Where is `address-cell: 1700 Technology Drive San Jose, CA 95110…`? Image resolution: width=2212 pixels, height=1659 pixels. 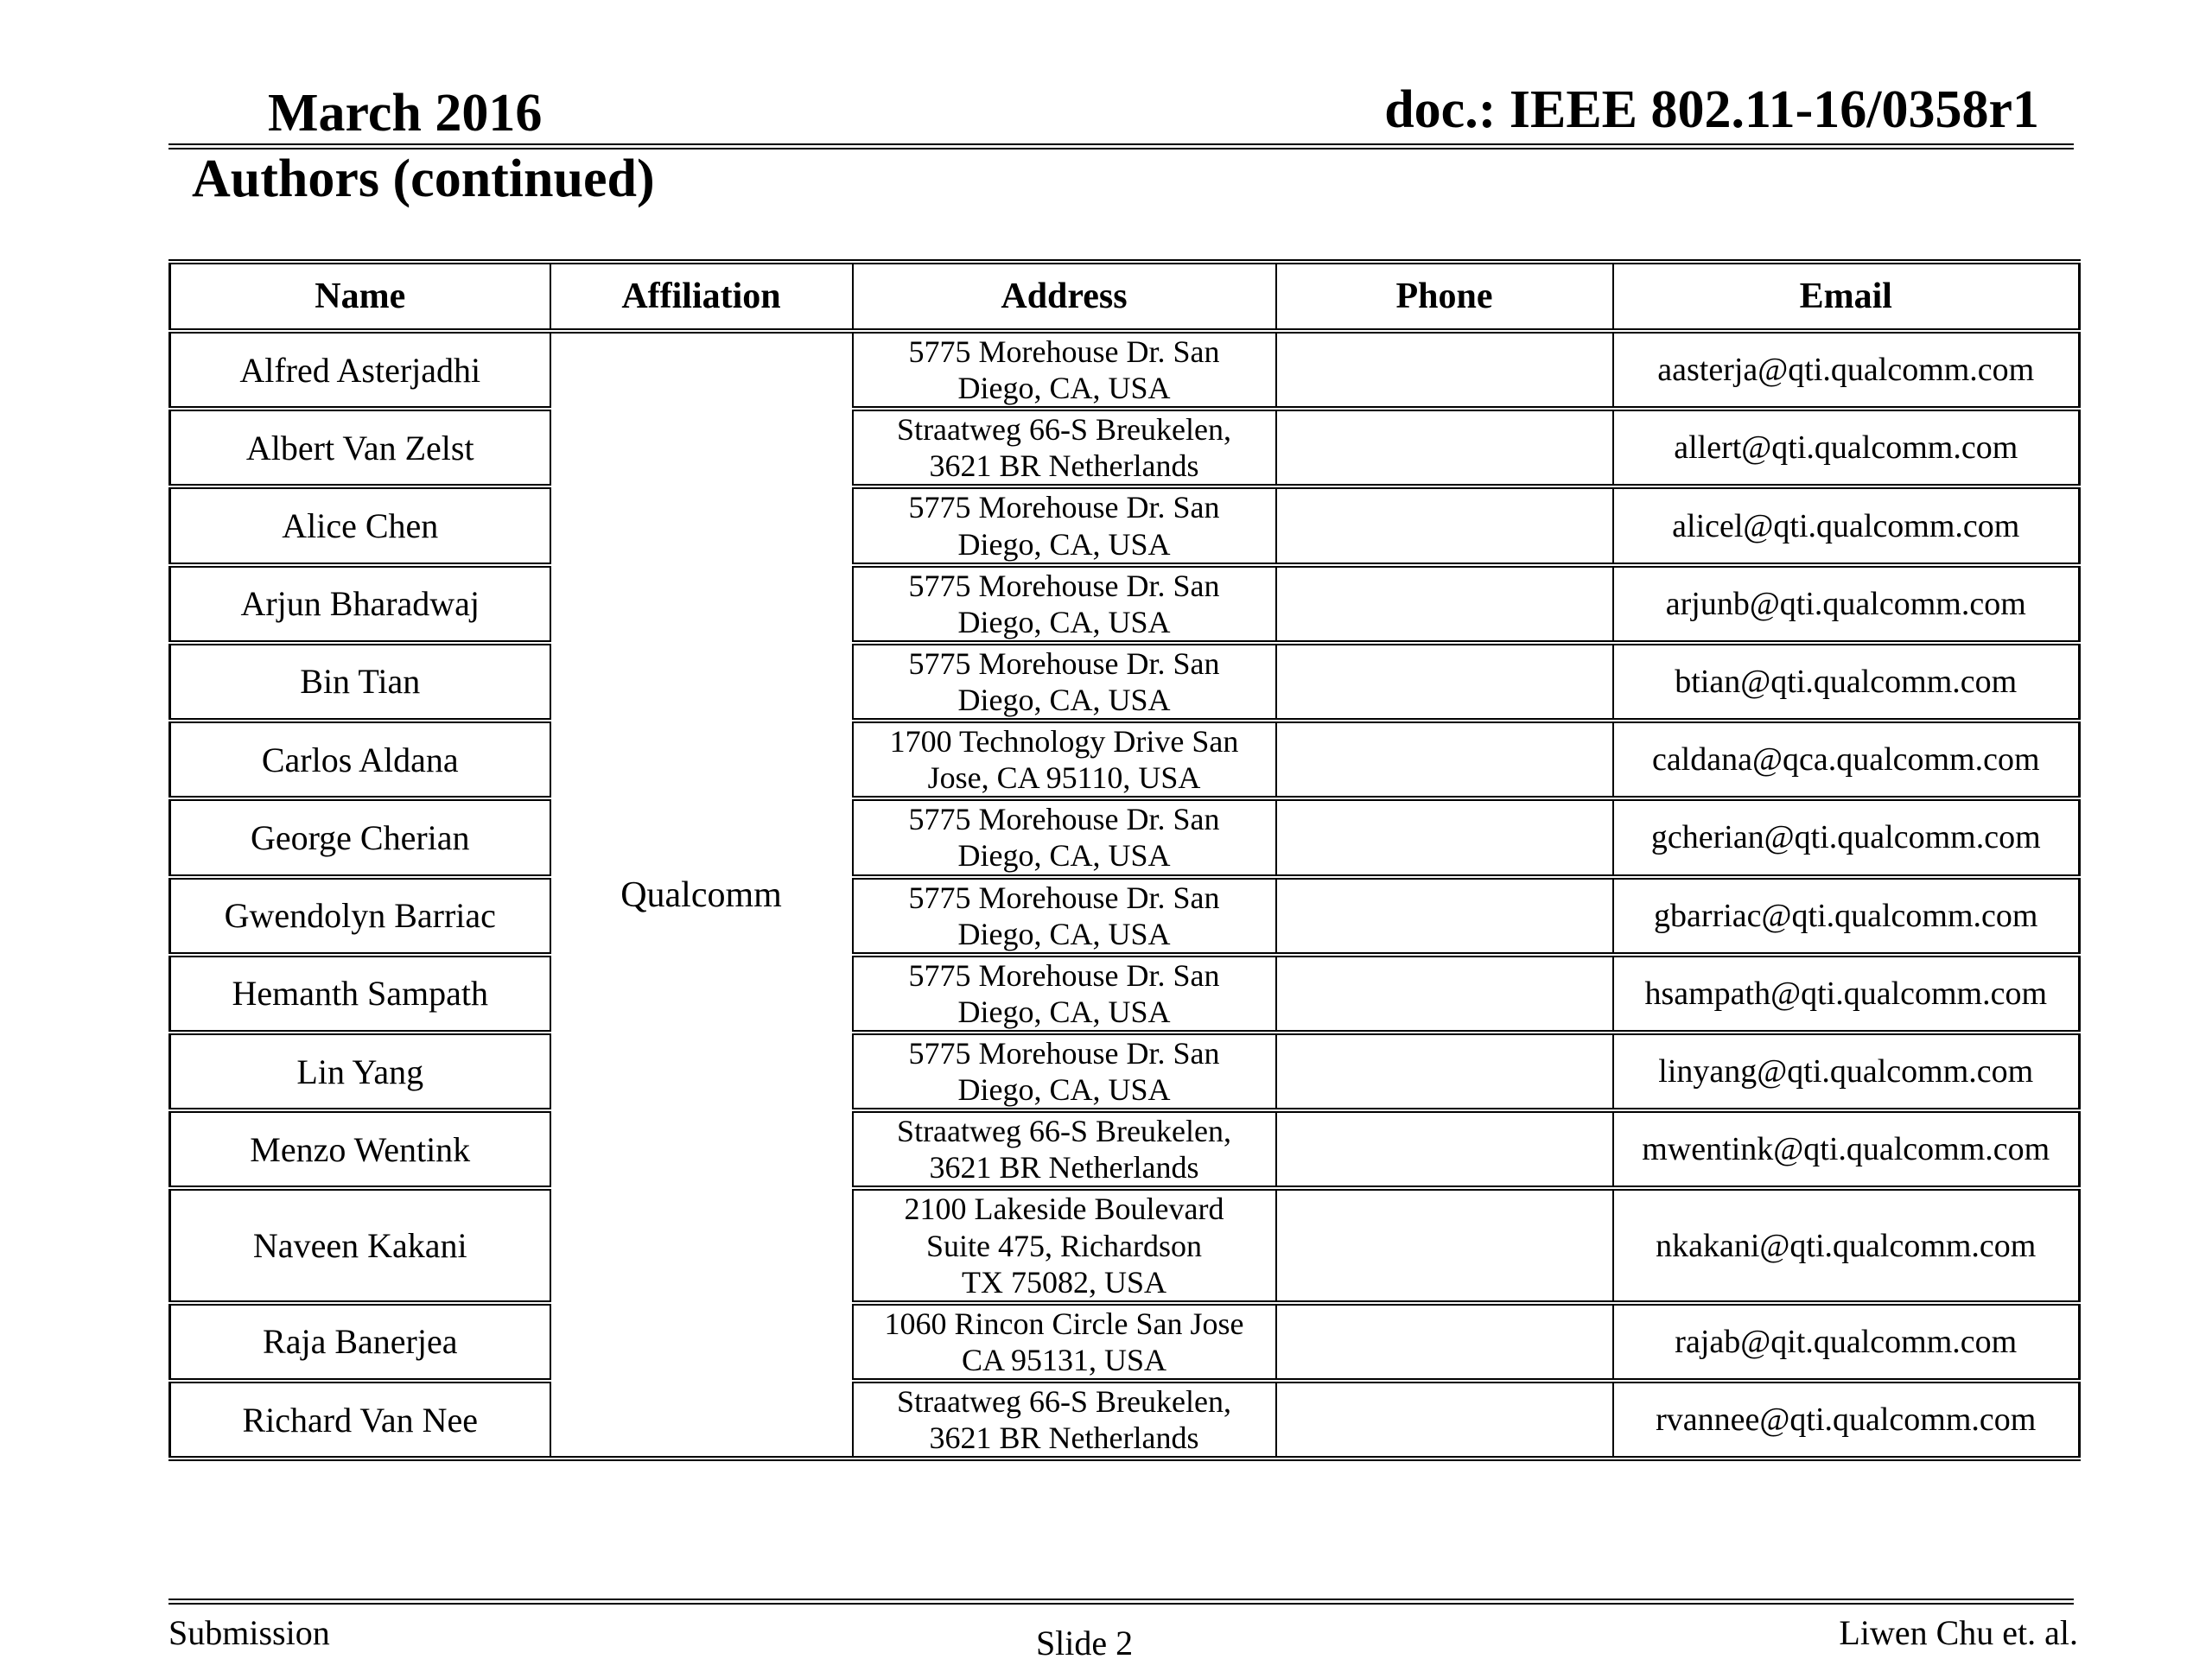 address-cell: 1700 Technology Drive San Jose, CA 95110… is located at coordinates (1064, 760).